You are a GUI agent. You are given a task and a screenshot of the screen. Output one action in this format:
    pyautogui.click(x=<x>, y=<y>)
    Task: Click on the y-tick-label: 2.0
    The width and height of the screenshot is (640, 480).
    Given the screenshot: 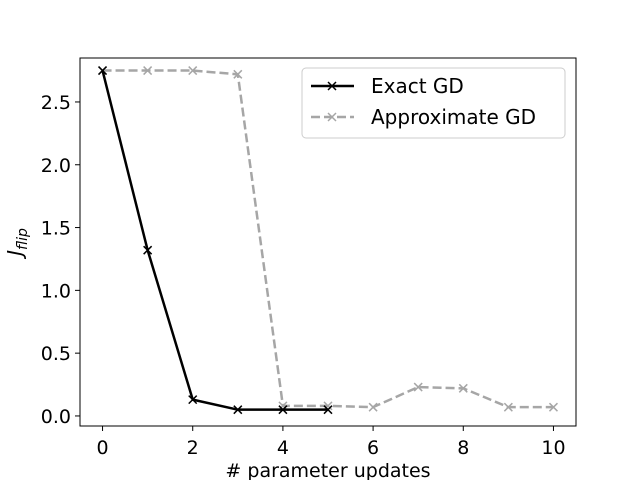 What is the action you would take?
    pyautogui.click(x=56, y=166)
    